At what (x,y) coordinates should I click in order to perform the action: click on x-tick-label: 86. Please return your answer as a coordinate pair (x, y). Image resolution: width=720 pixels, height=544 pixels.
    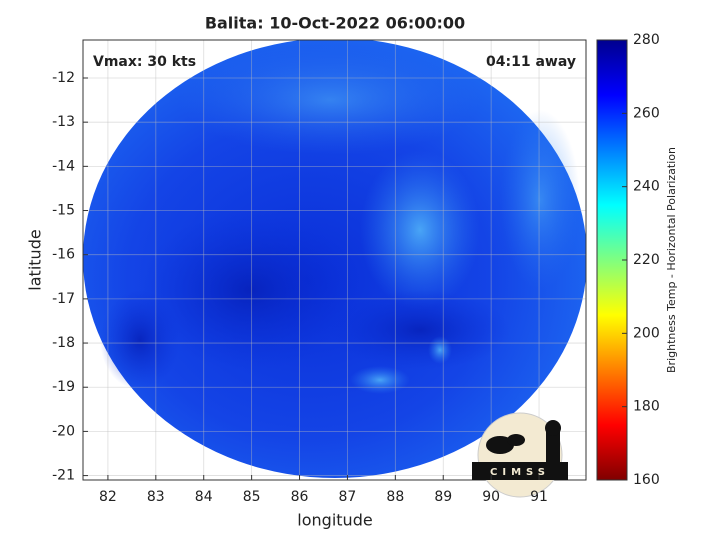
    Looking at the image, I should click on (300, 497).